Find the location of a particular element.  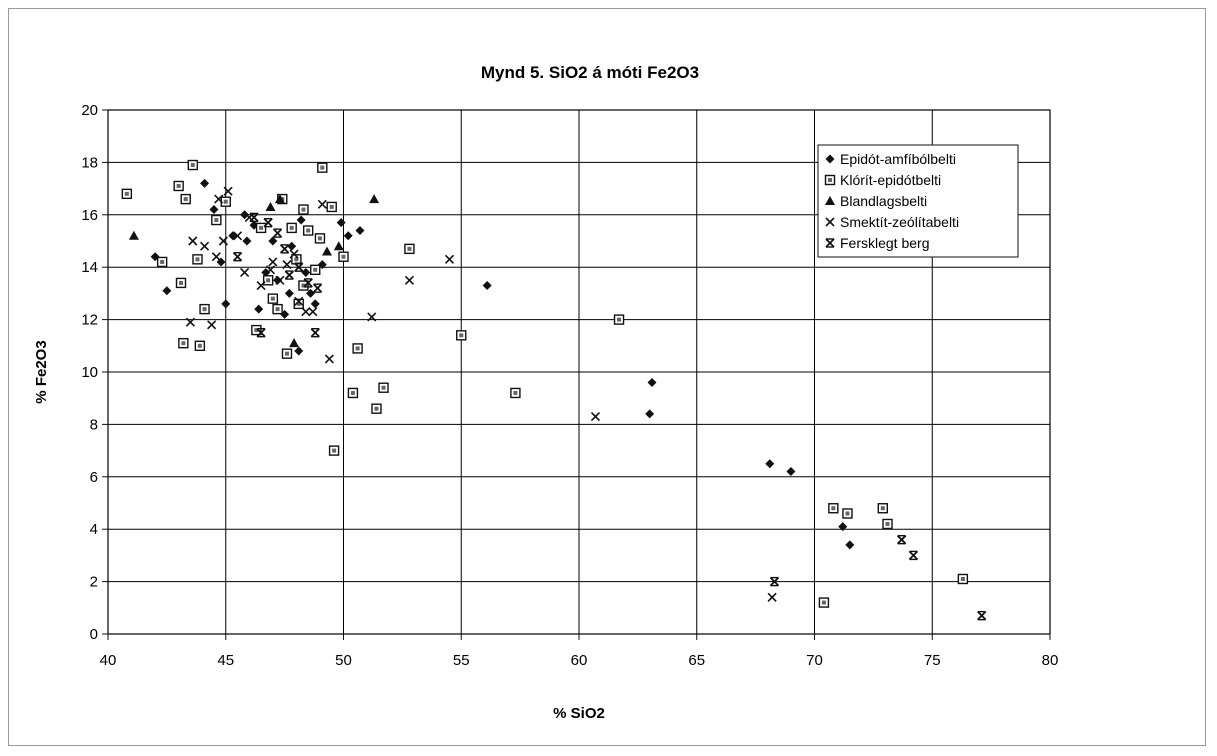

y-tick-label: 14 is located at coordinates (89, 267).